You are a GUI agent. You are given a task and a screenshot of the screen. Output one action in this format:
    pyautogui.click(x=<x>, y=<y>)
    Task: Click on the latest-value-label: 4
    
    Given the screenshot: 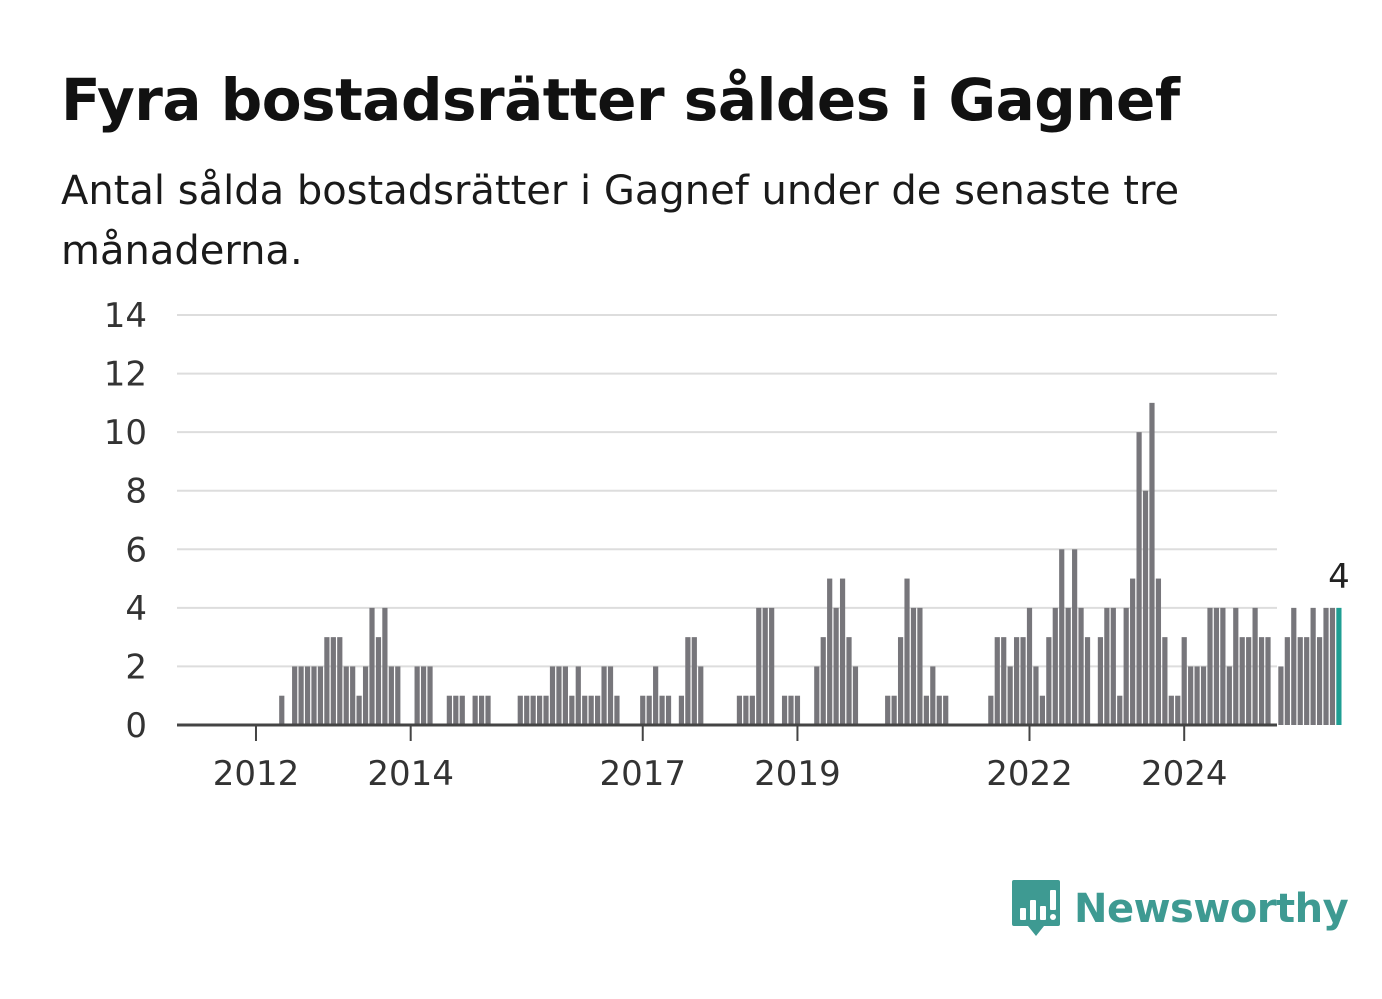 What is the action you would take?
    pyautogui.click(x=1339, y=577)
    